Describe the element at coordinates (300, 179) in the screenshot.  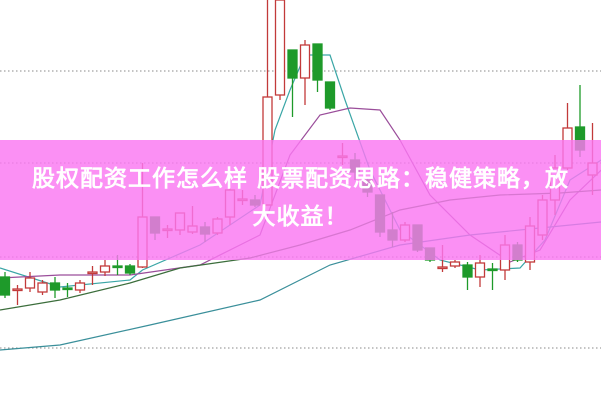
I see `title-line-1: 股权配资工作怎么样 股票配资思路：稳健策略，放` at that location.